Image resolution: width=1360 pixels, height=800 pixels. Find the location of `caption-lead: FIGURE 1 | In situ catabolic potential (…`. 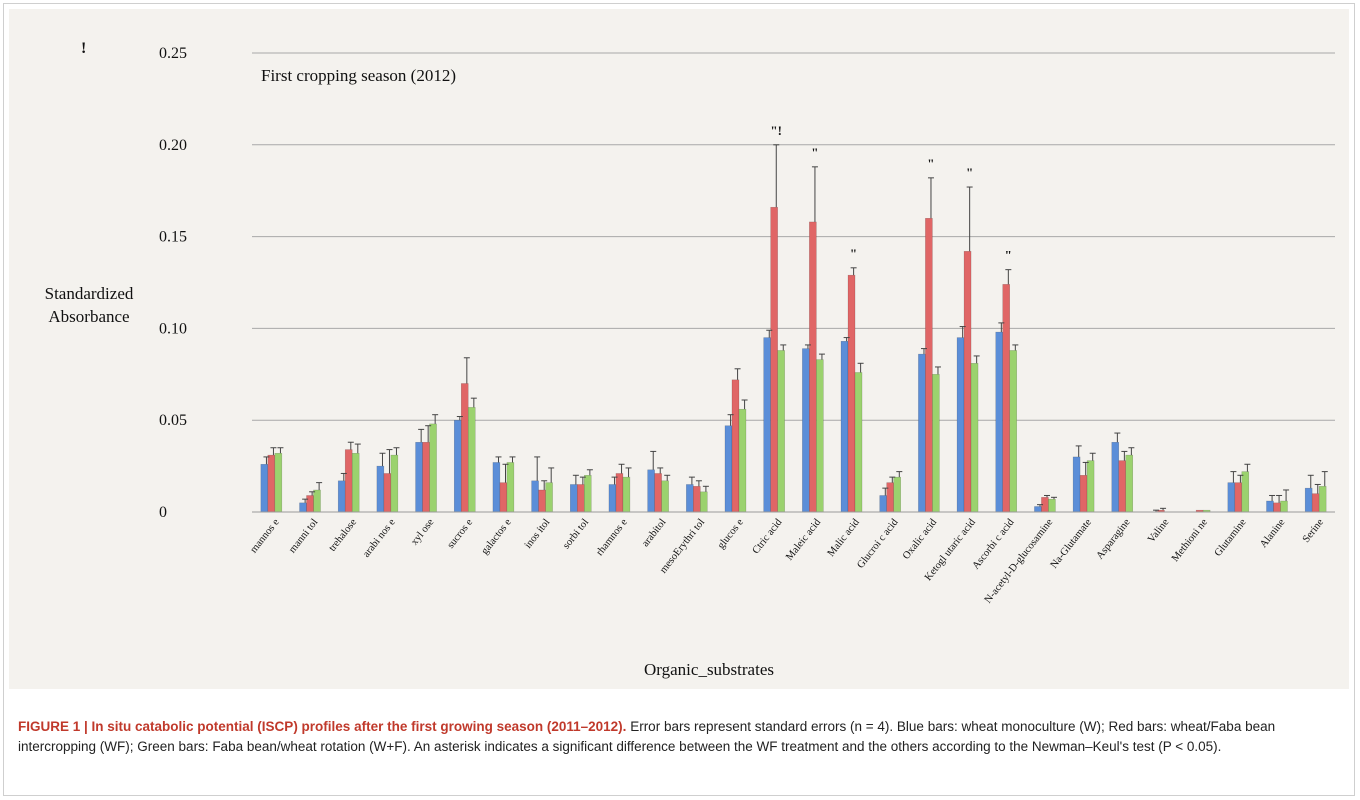

caption-lead: FIGURE 1 | In situ catabolic potential (… is located at coordinates (322, 726).